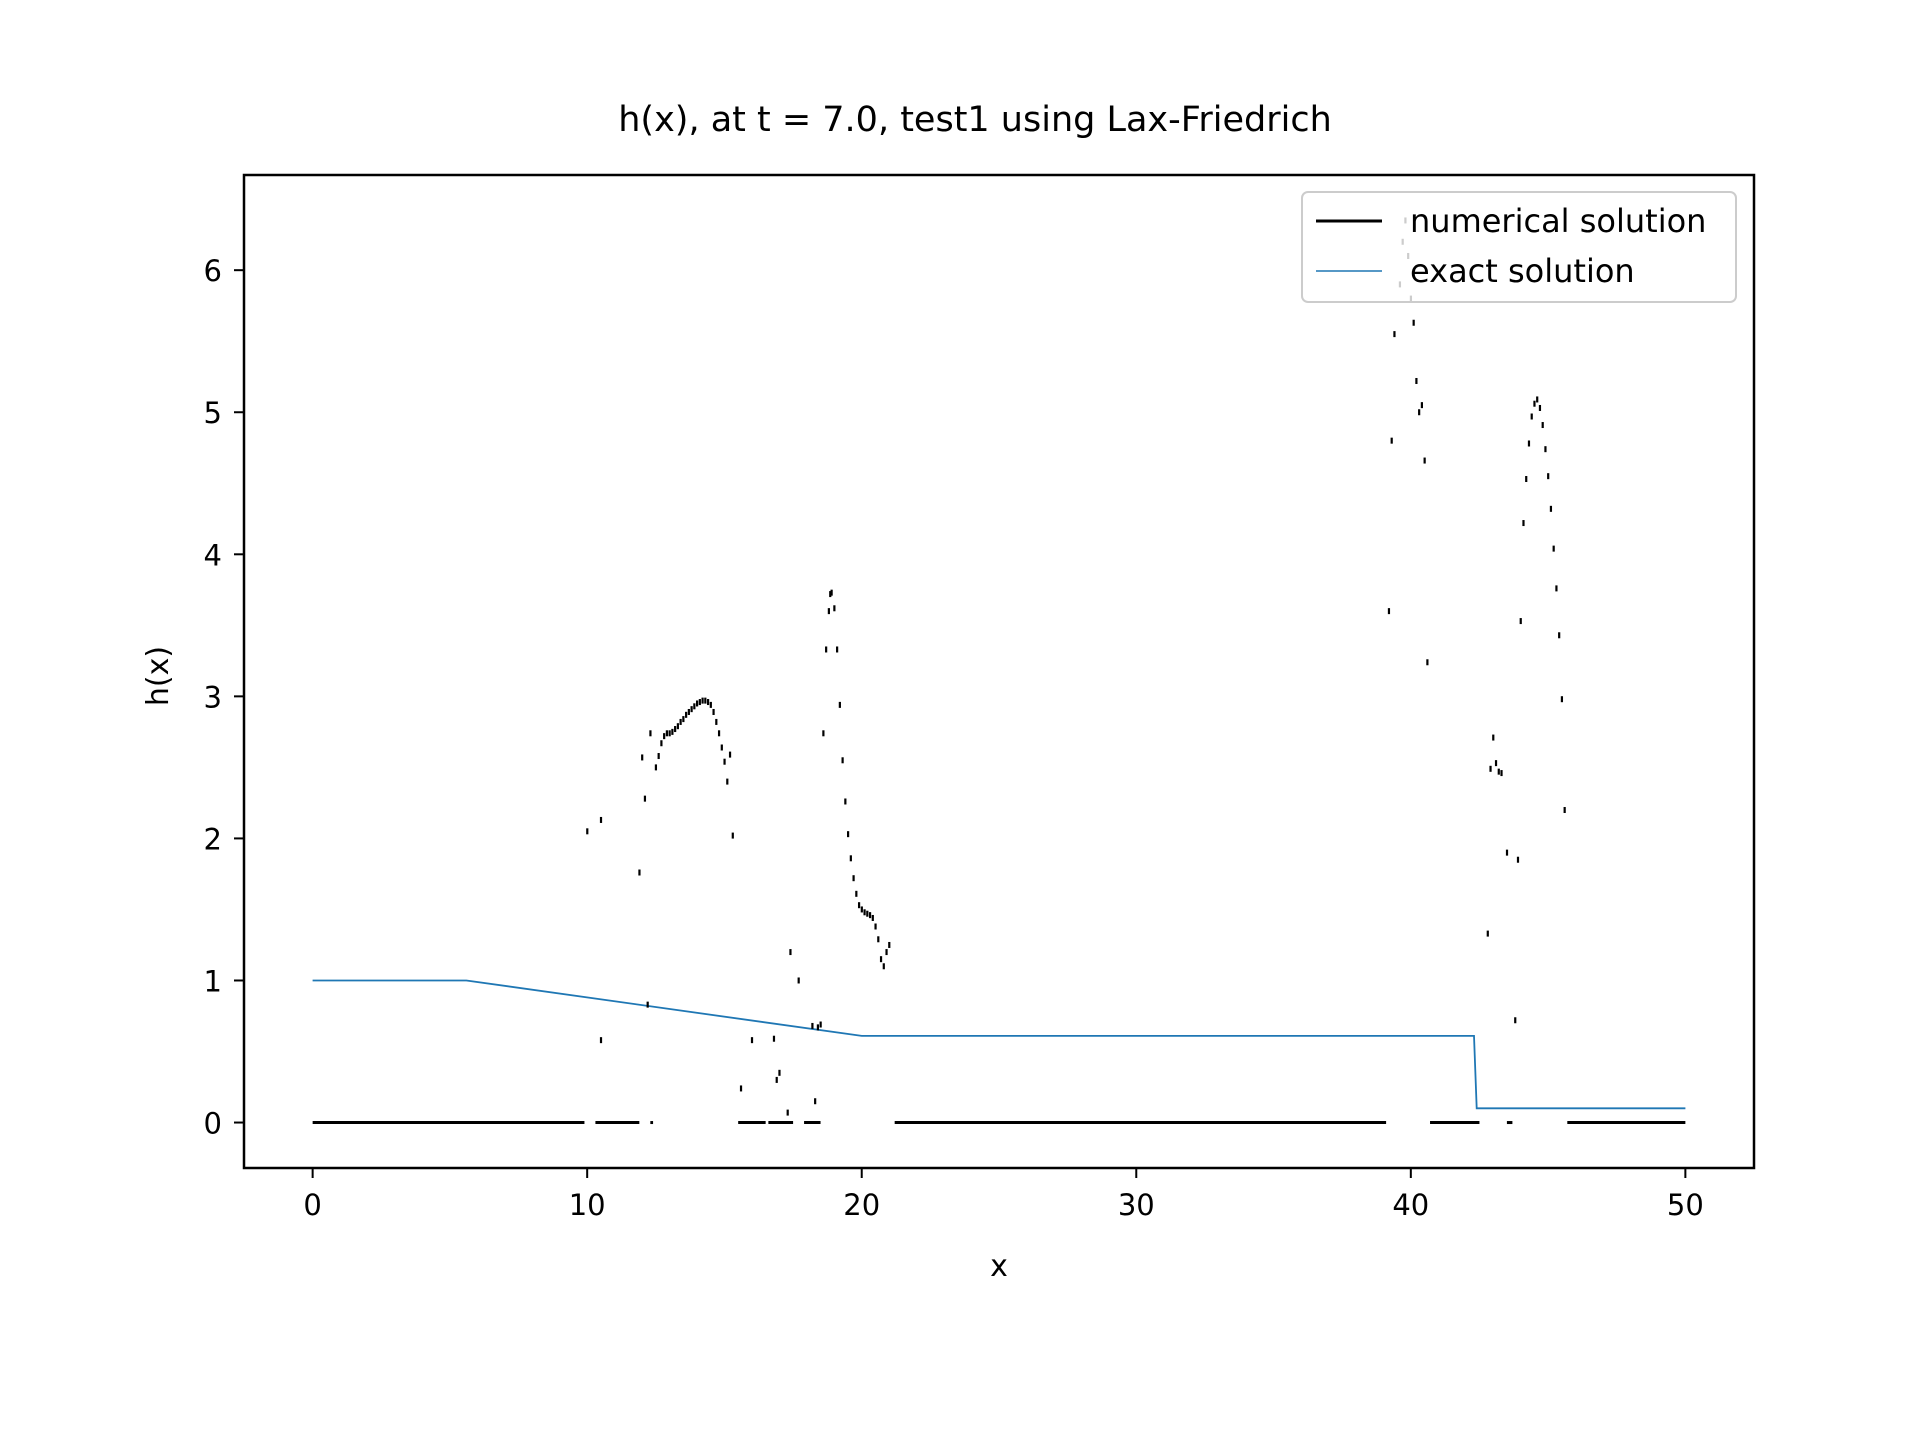  Describe the element at coordinates (213, 1124) in the screenshot. I see `y-tick-label: 0` at that location.